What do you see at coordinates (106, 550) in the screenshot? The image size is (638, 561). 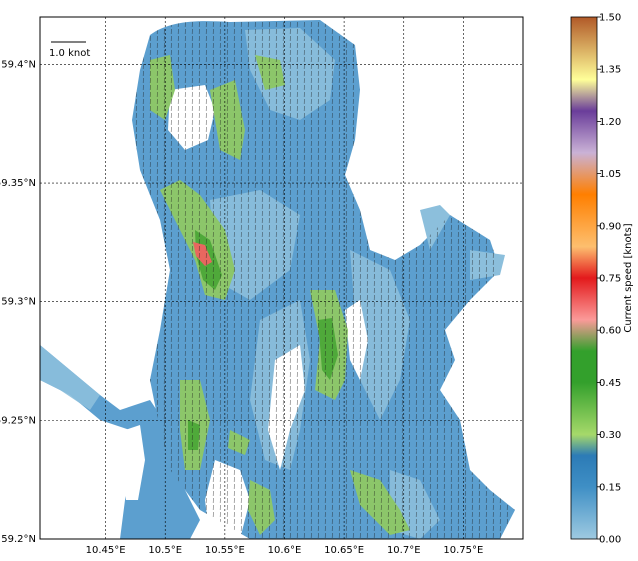 I see `lon-tick-label: 10.45°E` at bounding box center [106, 550].